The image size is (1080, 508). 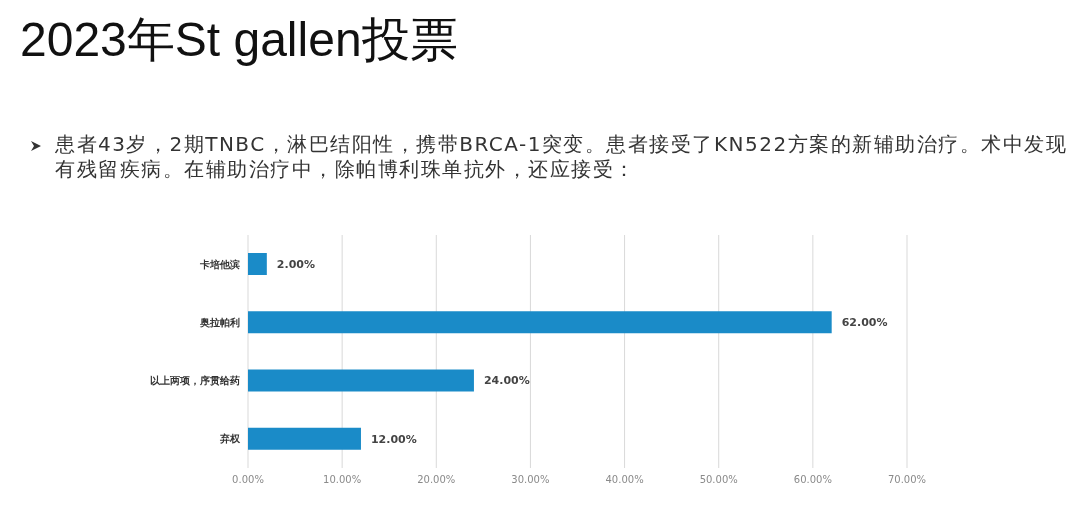 What do you see at coordinates (219, 322) in the screenshot?
I see `y-tick-label: 奥拉帕利` at bounding box center [219, 322].